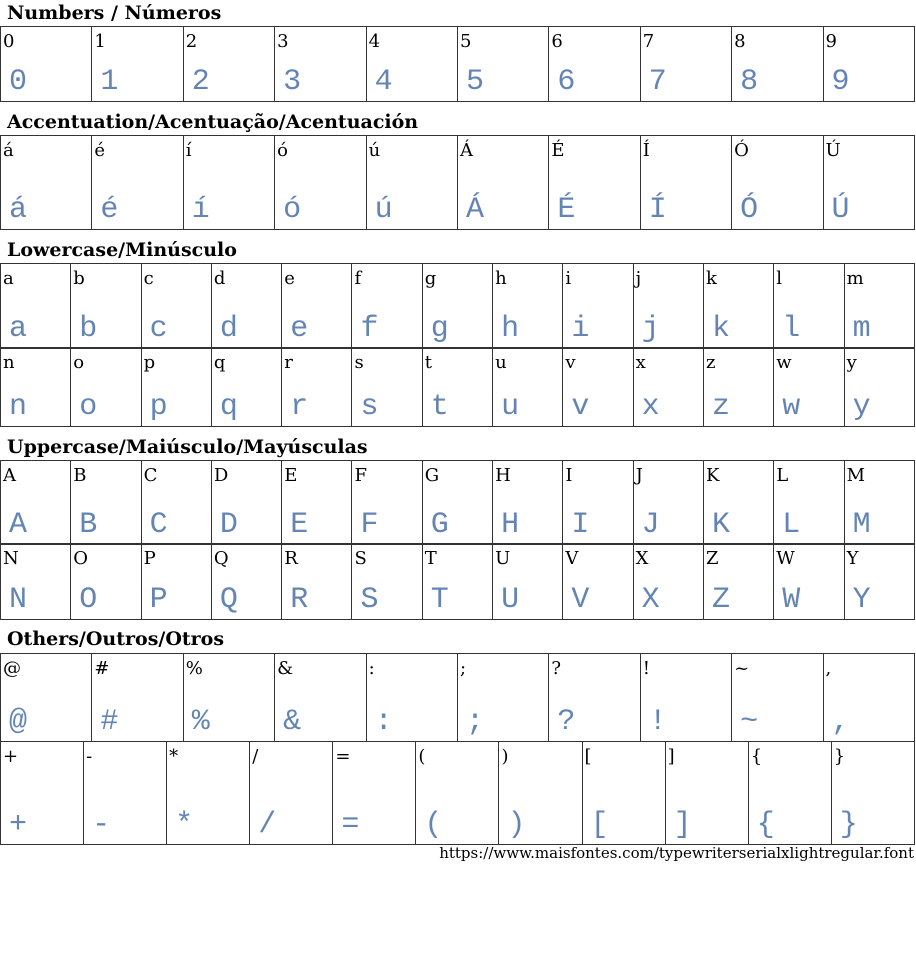  What do you see at coordinates (791, 600) in the screenshot?
I see `glyph-sample: W` at bounding box center [791, 600].